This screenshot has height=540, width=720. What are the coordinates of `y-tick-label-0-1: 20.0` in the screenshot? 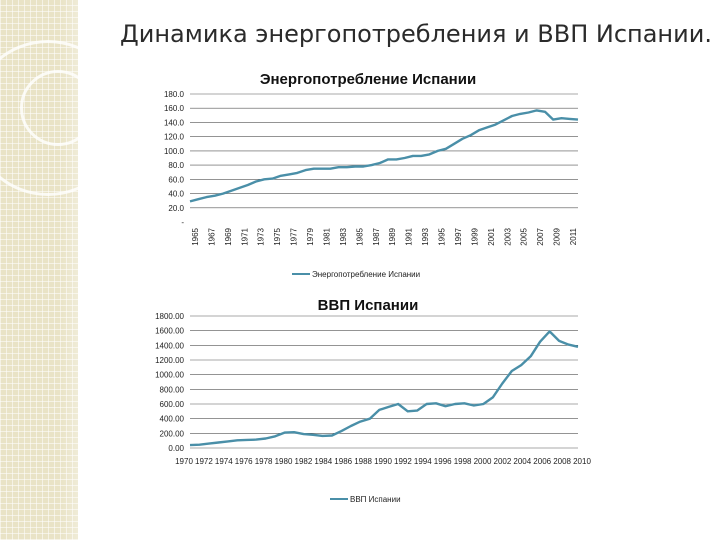 It's located at (176, 208).